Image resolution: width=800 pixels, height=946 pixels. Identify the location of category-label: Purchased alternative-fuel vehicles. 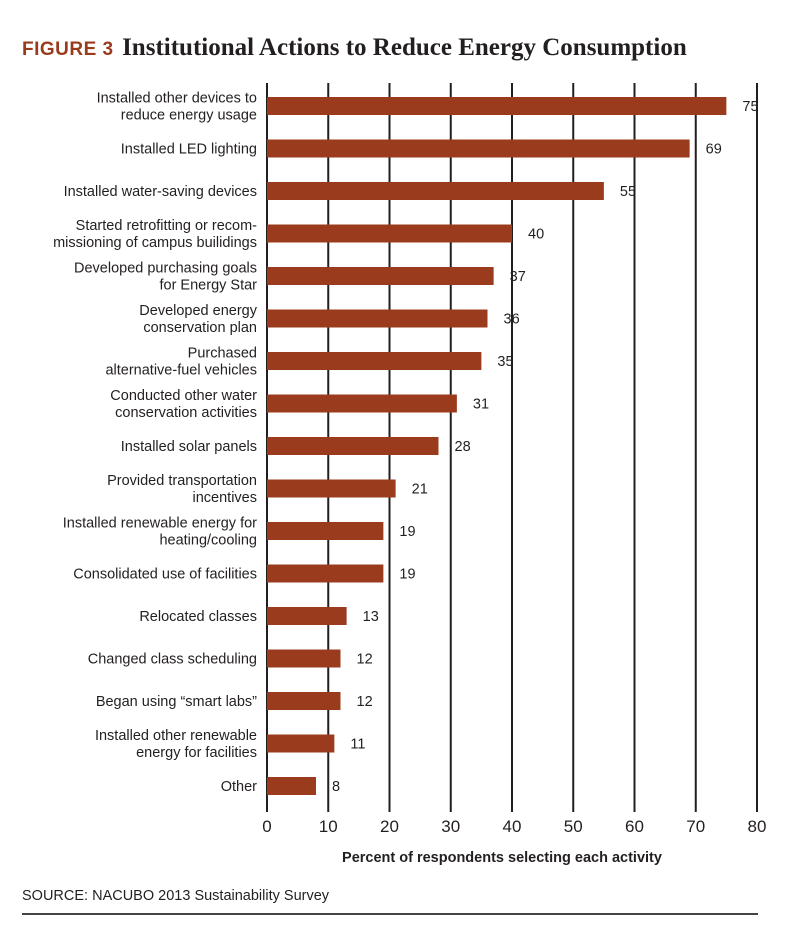
(181, 362).